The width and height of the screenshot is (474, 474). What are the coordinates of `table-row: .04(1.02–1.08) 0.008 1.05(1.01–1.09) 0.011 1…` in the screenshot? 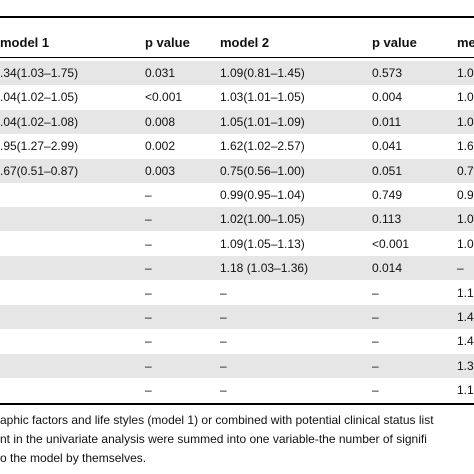 It's located at (237, 121).